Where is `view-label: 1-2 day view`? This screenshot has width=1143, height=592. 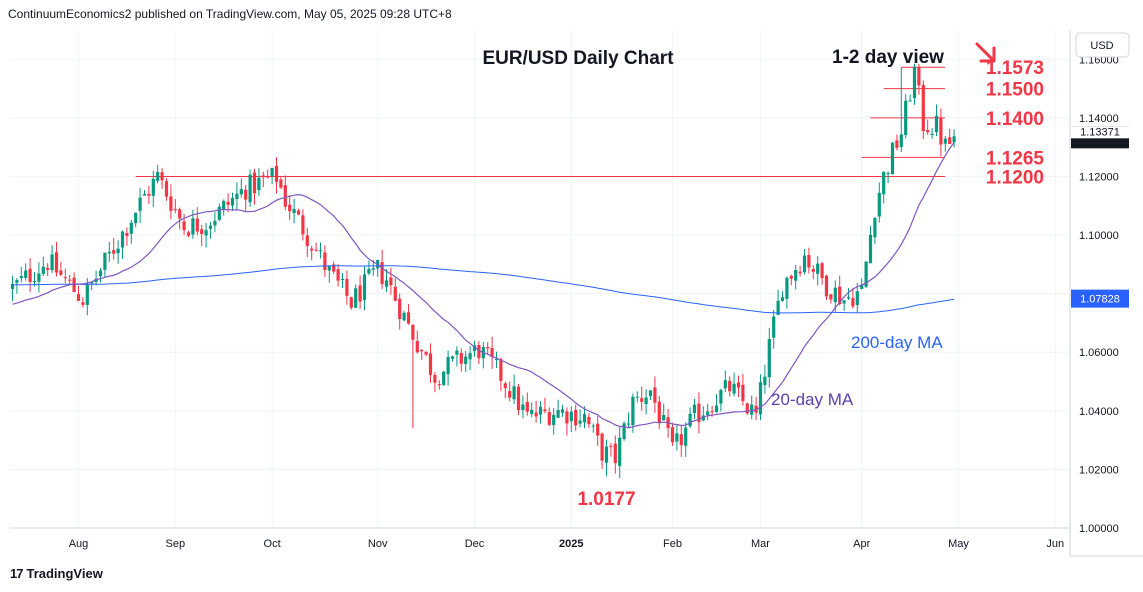
view-label: 1-2 day view is located at coordinates (888, 57).